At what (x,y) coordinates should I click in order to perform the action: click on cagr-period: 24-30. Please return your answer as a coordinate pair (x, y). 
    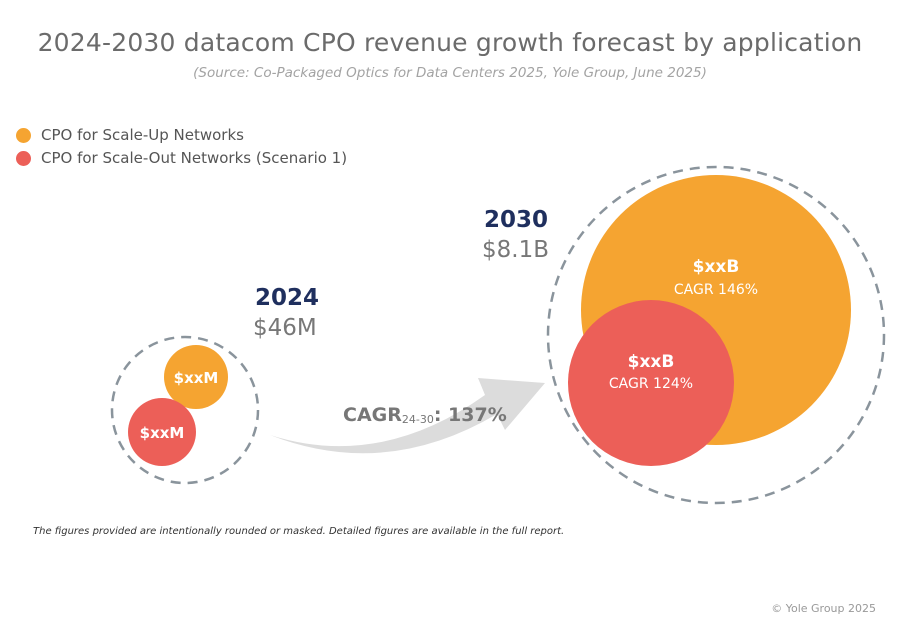
    Looking at the image, I should click on (417, 419).